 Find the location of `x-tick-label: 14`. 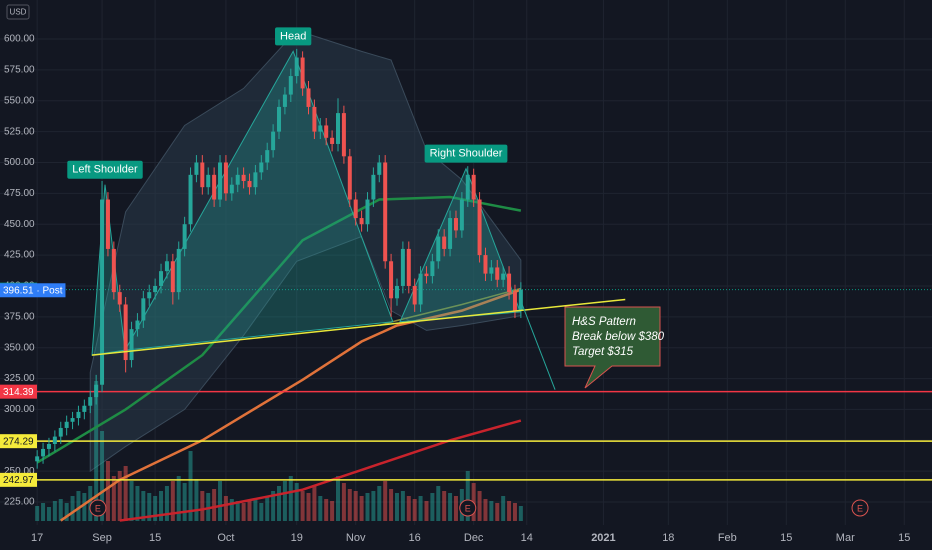

x-tick-label: 14 is located at coordinates (527, 538).